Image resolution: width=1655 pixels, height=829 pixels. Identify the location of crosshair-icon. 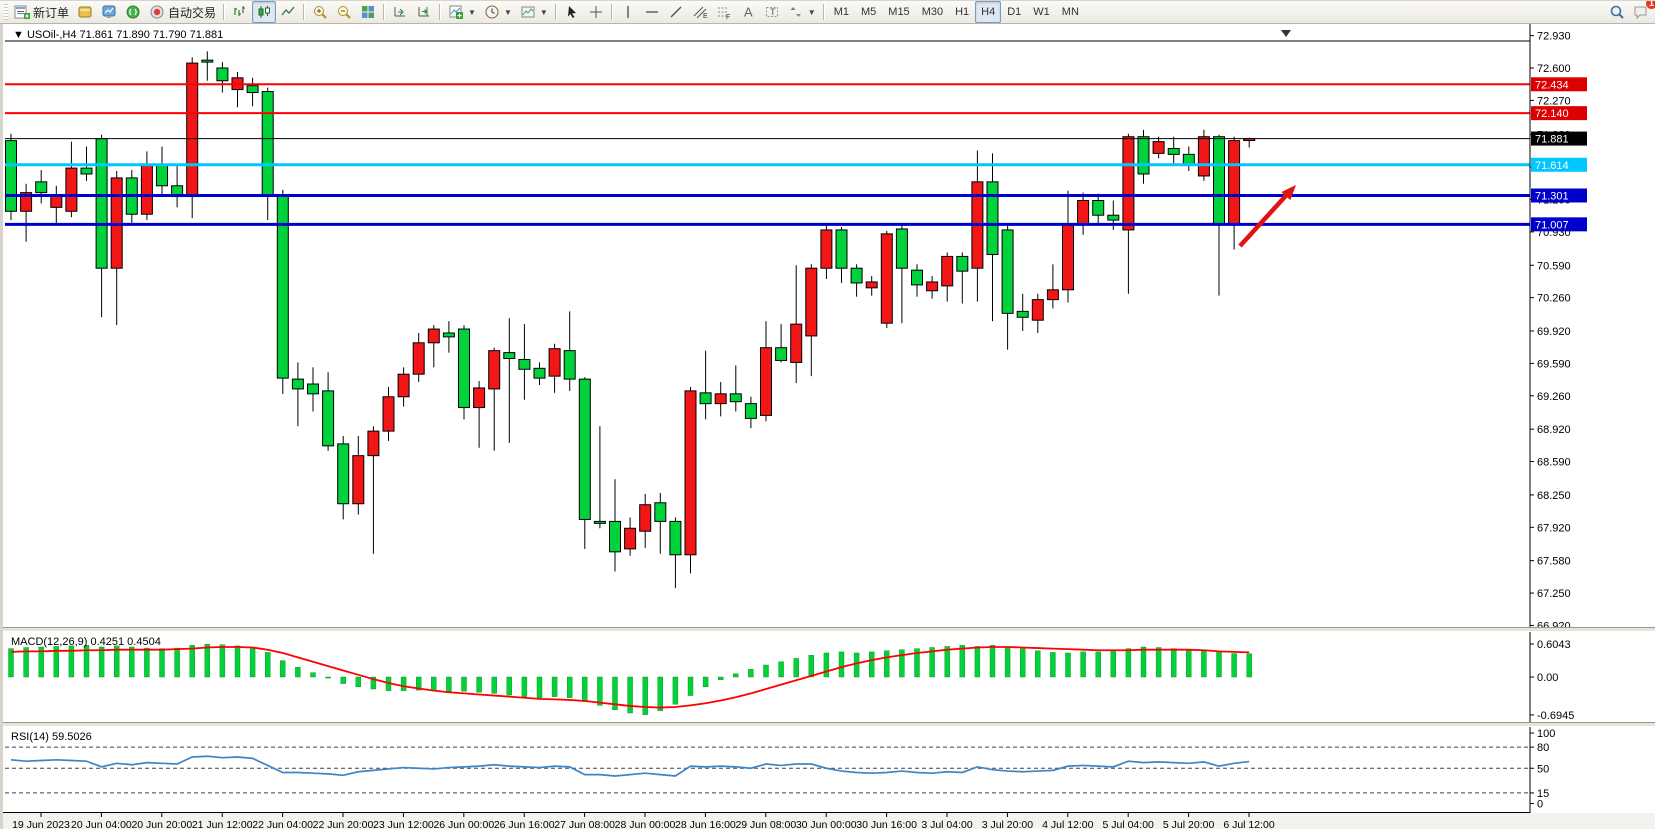
(595, 12).